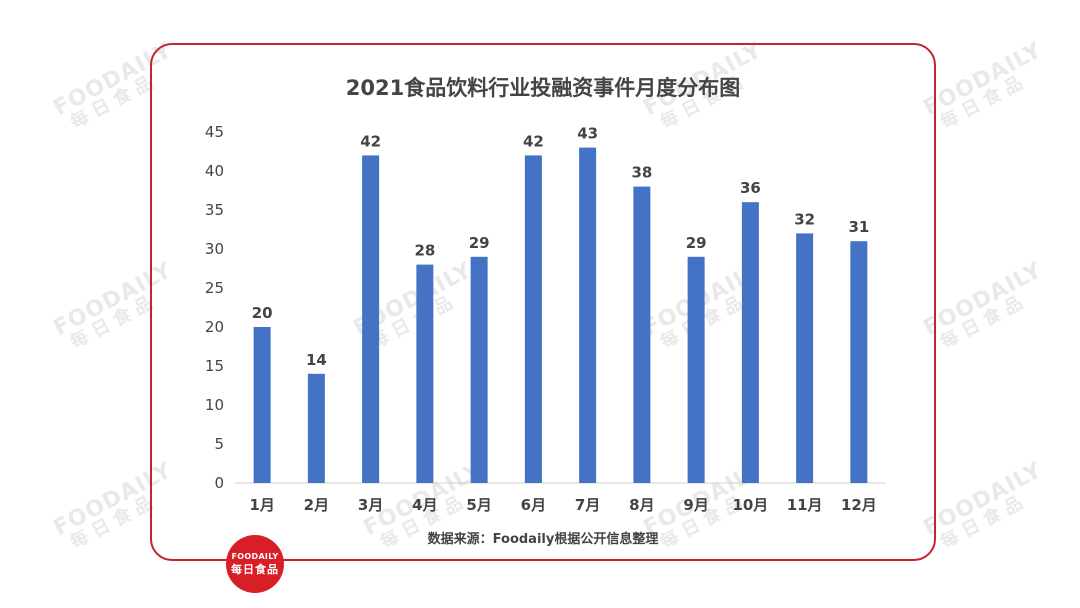 The height and width of the screenshot is (608, 1080). I want to click on data-label: 43, so click(587, 134).